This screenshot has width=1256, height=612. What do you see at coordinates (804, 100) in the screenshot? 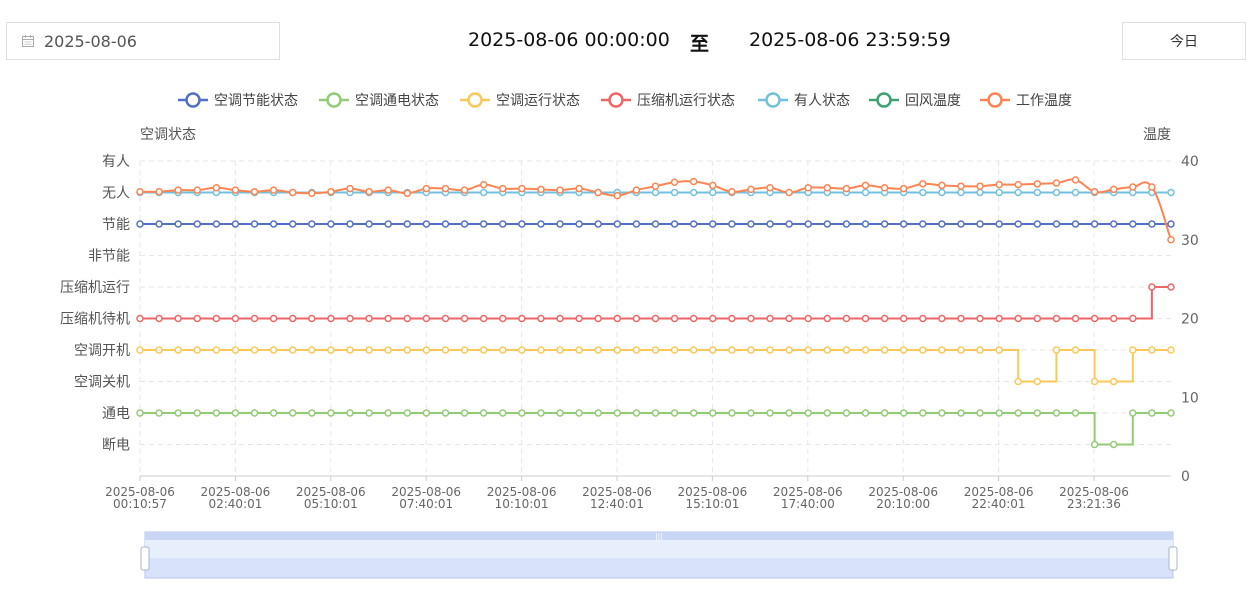
I see `legend-item: 有人状态` at bounding box center [804, 100].